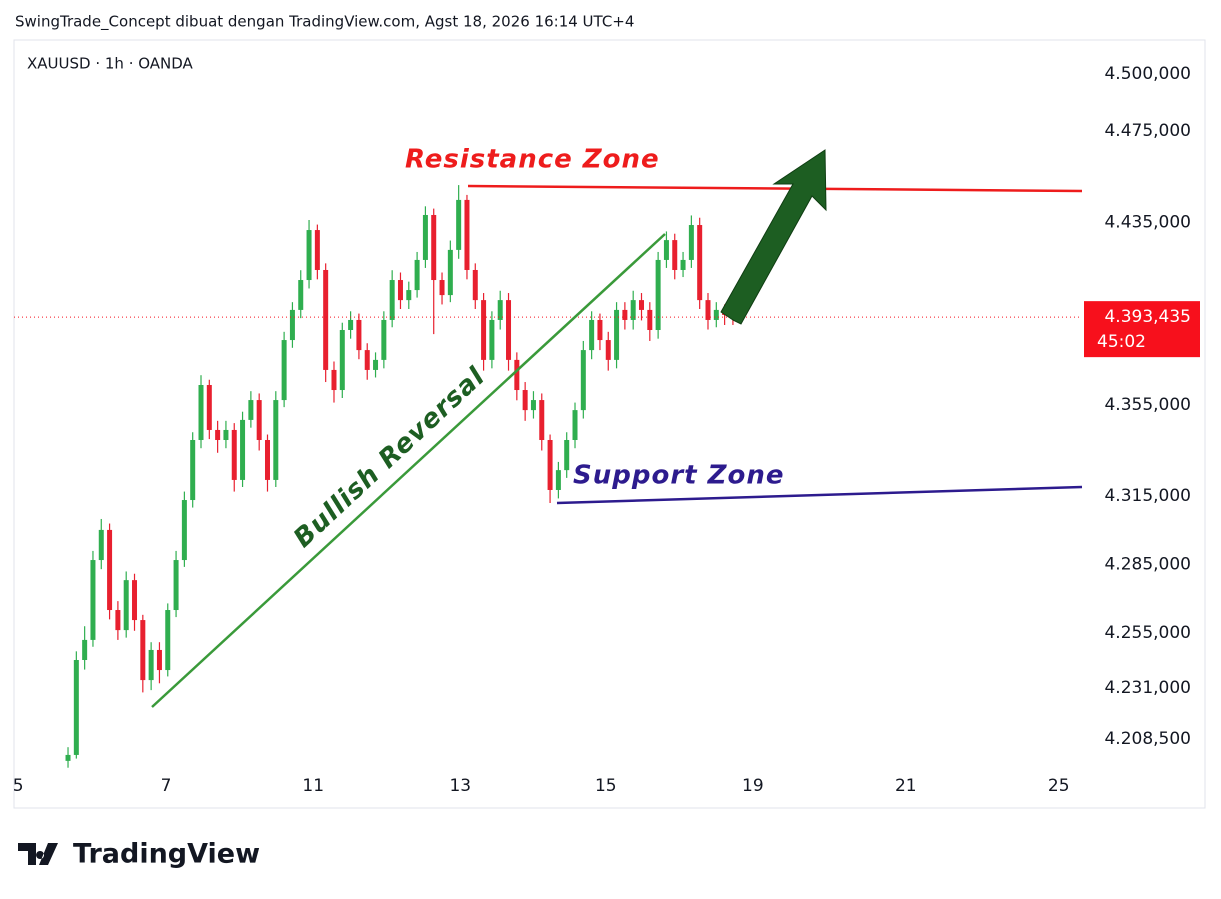  What do you see at coordinates (1147, 222) in the screenshot?
I see `y-tick-label: 4.435,000` at bounding box center [1147, 222].